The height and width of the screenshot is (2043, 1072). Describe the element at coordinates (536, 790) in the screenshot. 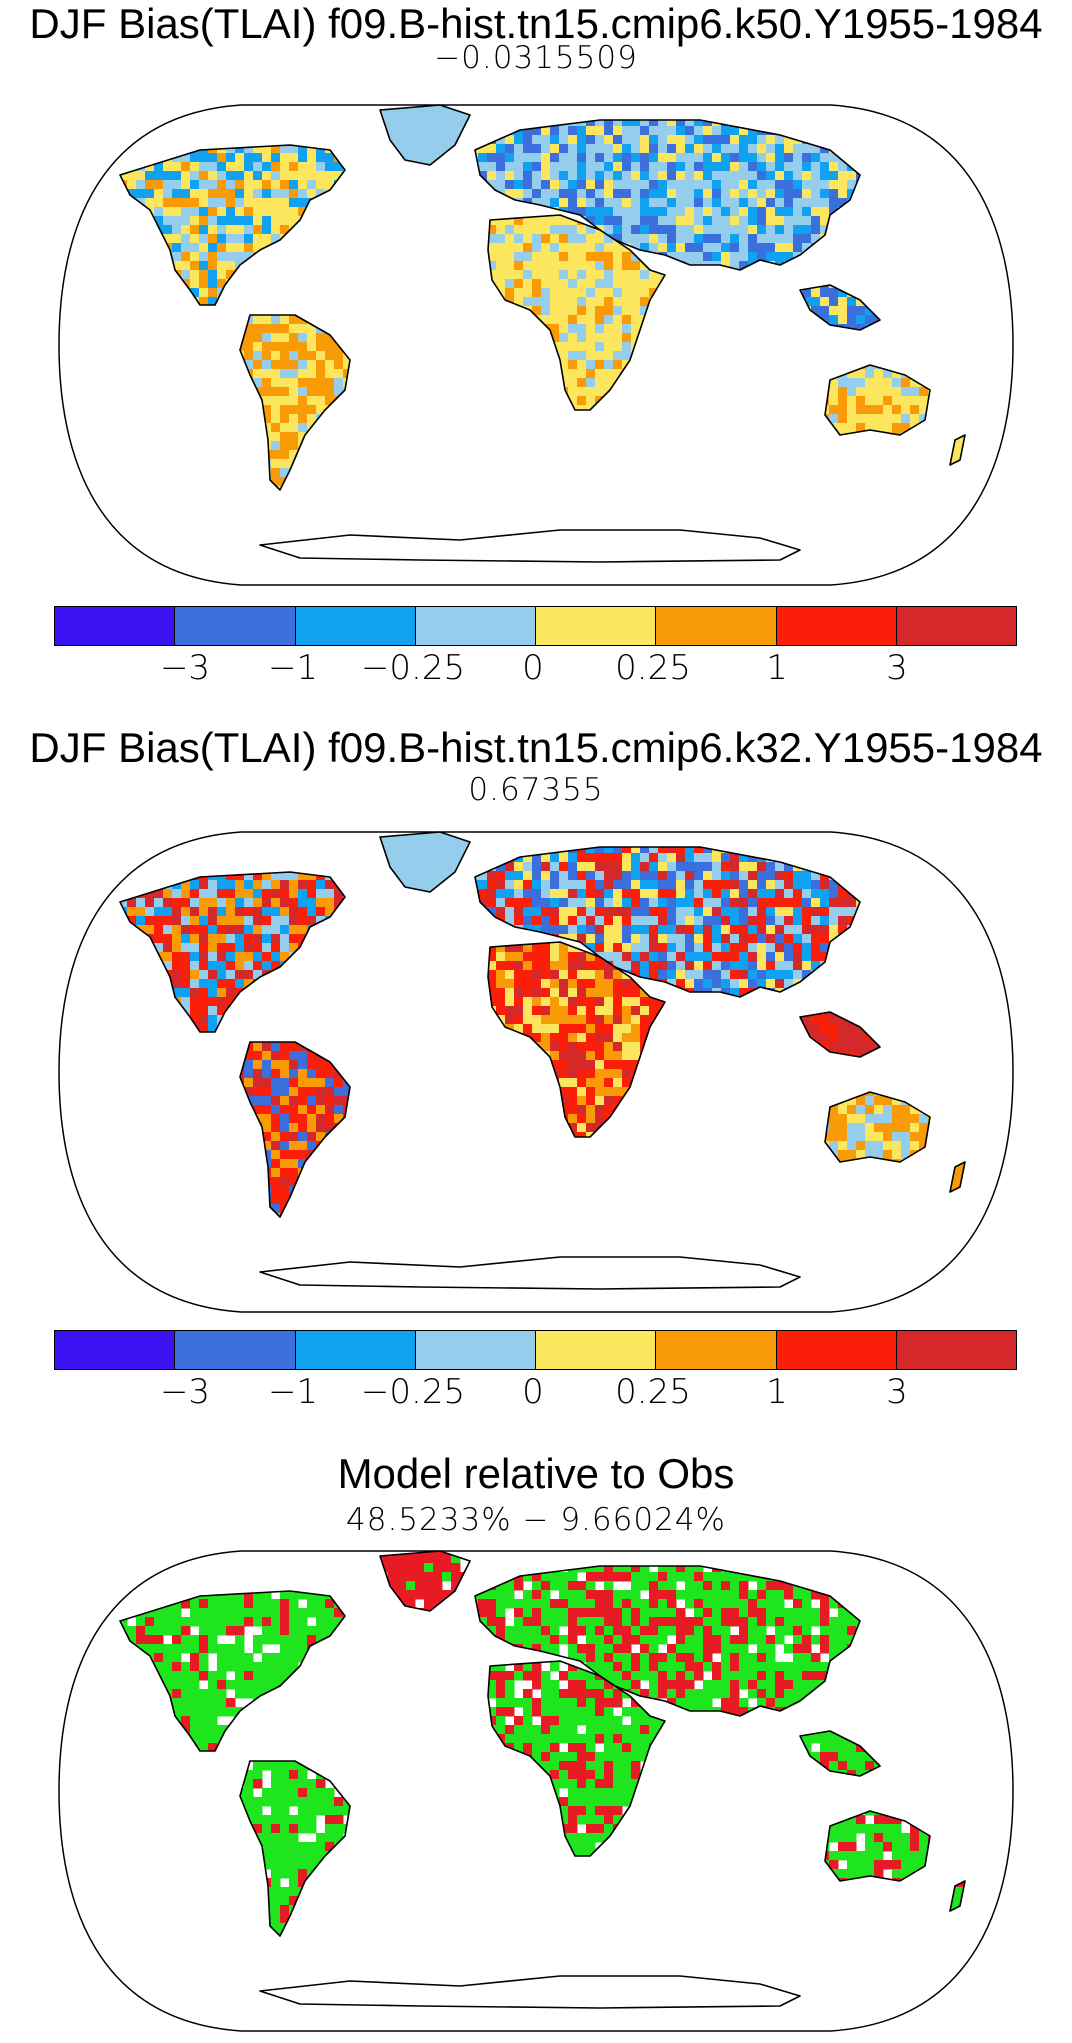

I see `panel2-subtitle: 0.67355` at that location.